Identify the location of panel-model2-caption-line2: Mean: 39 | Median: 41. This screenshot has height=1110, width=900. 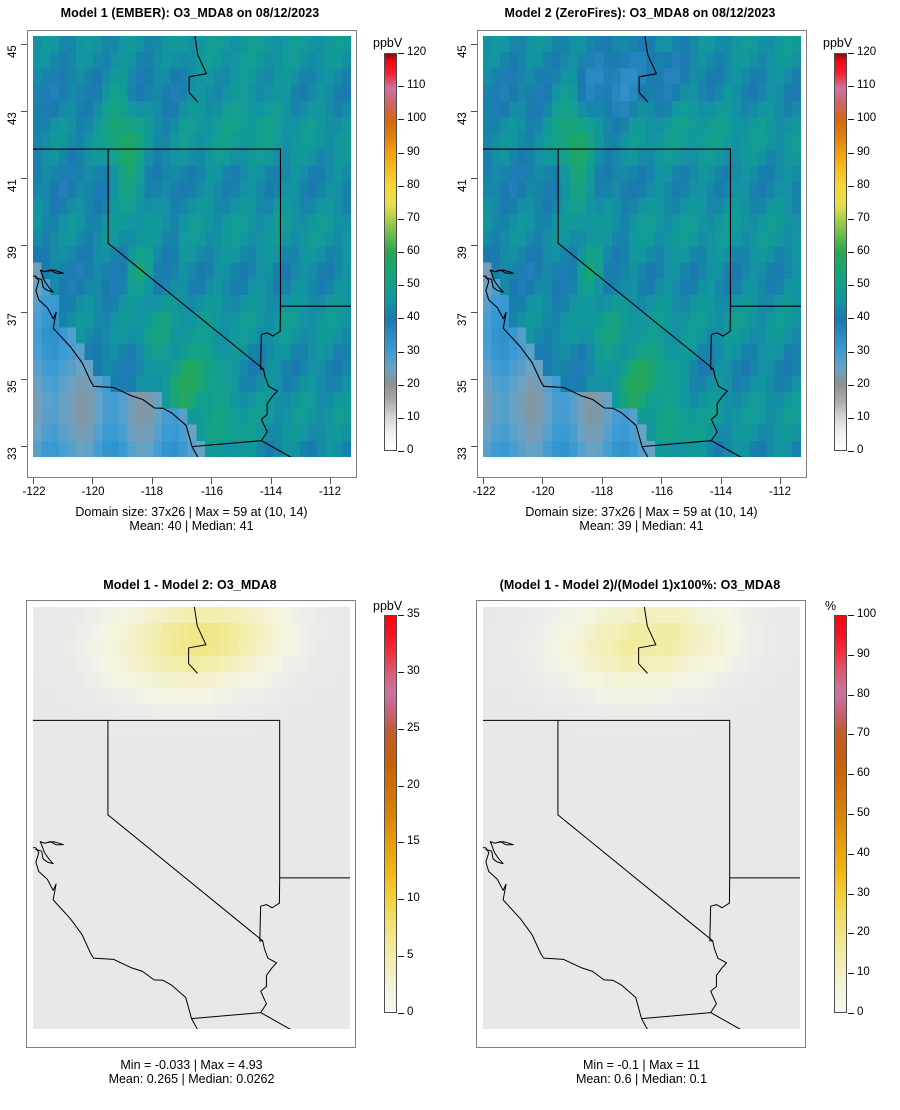
(641, 526).